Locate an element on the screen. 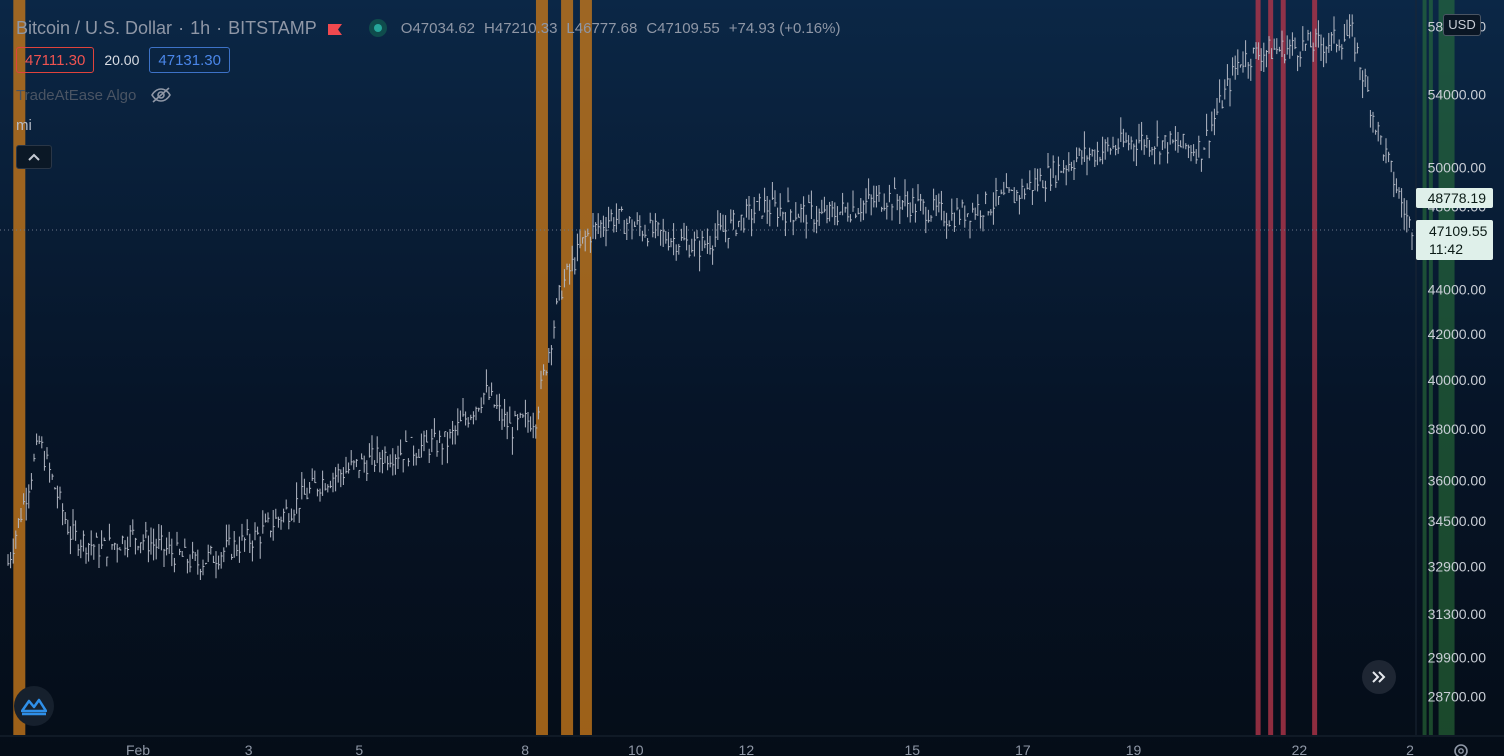  buy-button: 47131.30 is located at coordinates (189, 60).